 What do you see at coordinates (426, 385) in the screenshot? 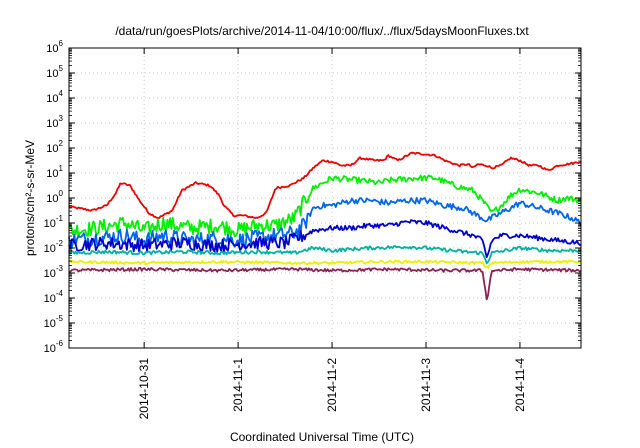
I see `x-tick-label: 2014-11-3` at bounding box center [426, 385].